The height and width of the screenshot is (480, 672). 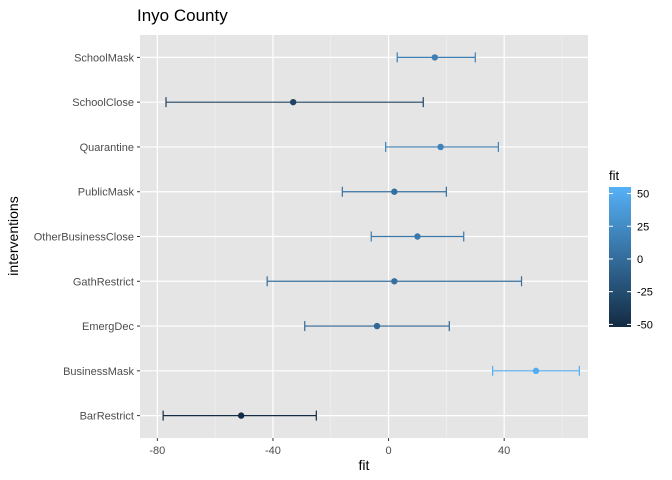 I want to click on y-tick-label: BarRestrict, so click(x=107, y=417).